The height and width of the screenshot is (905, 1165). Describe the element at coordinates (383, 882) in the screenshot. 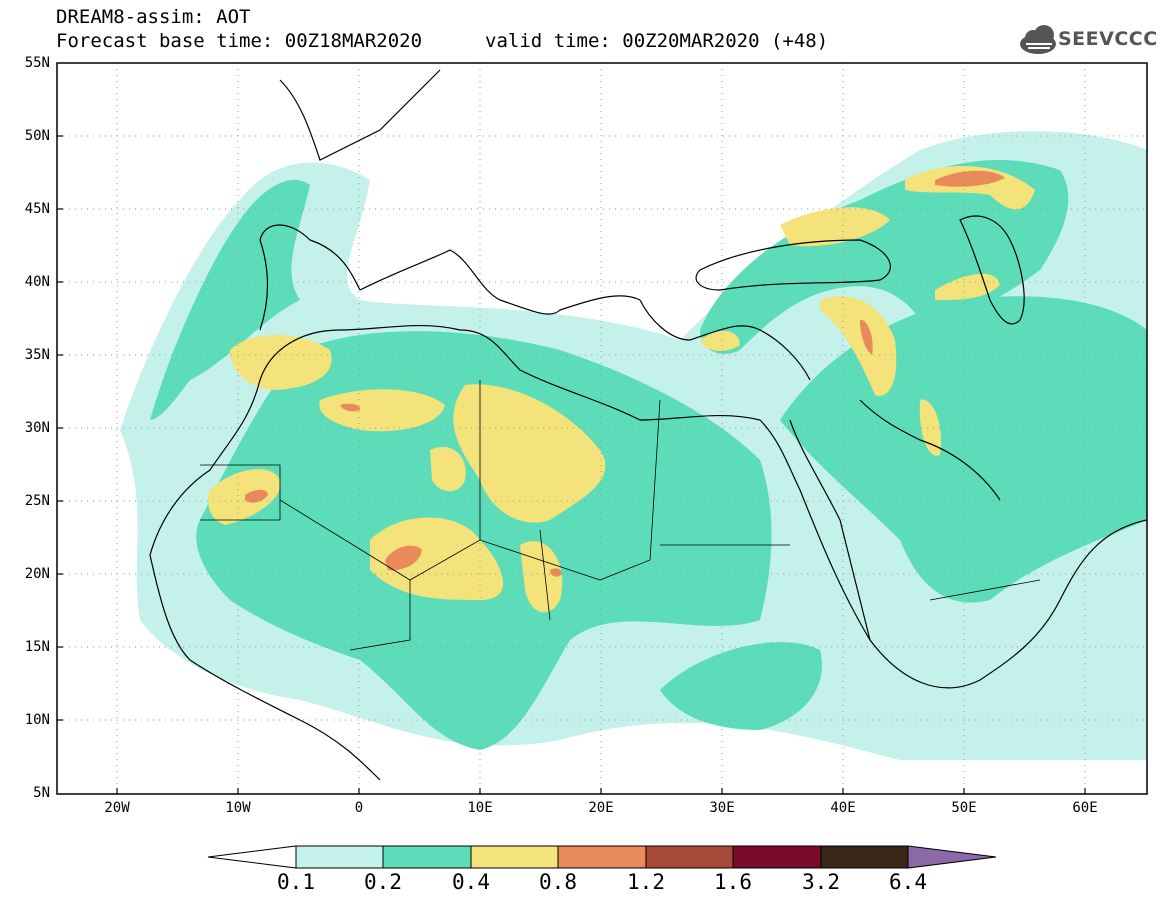

I see `colorbar-label: 0.2` at that location.